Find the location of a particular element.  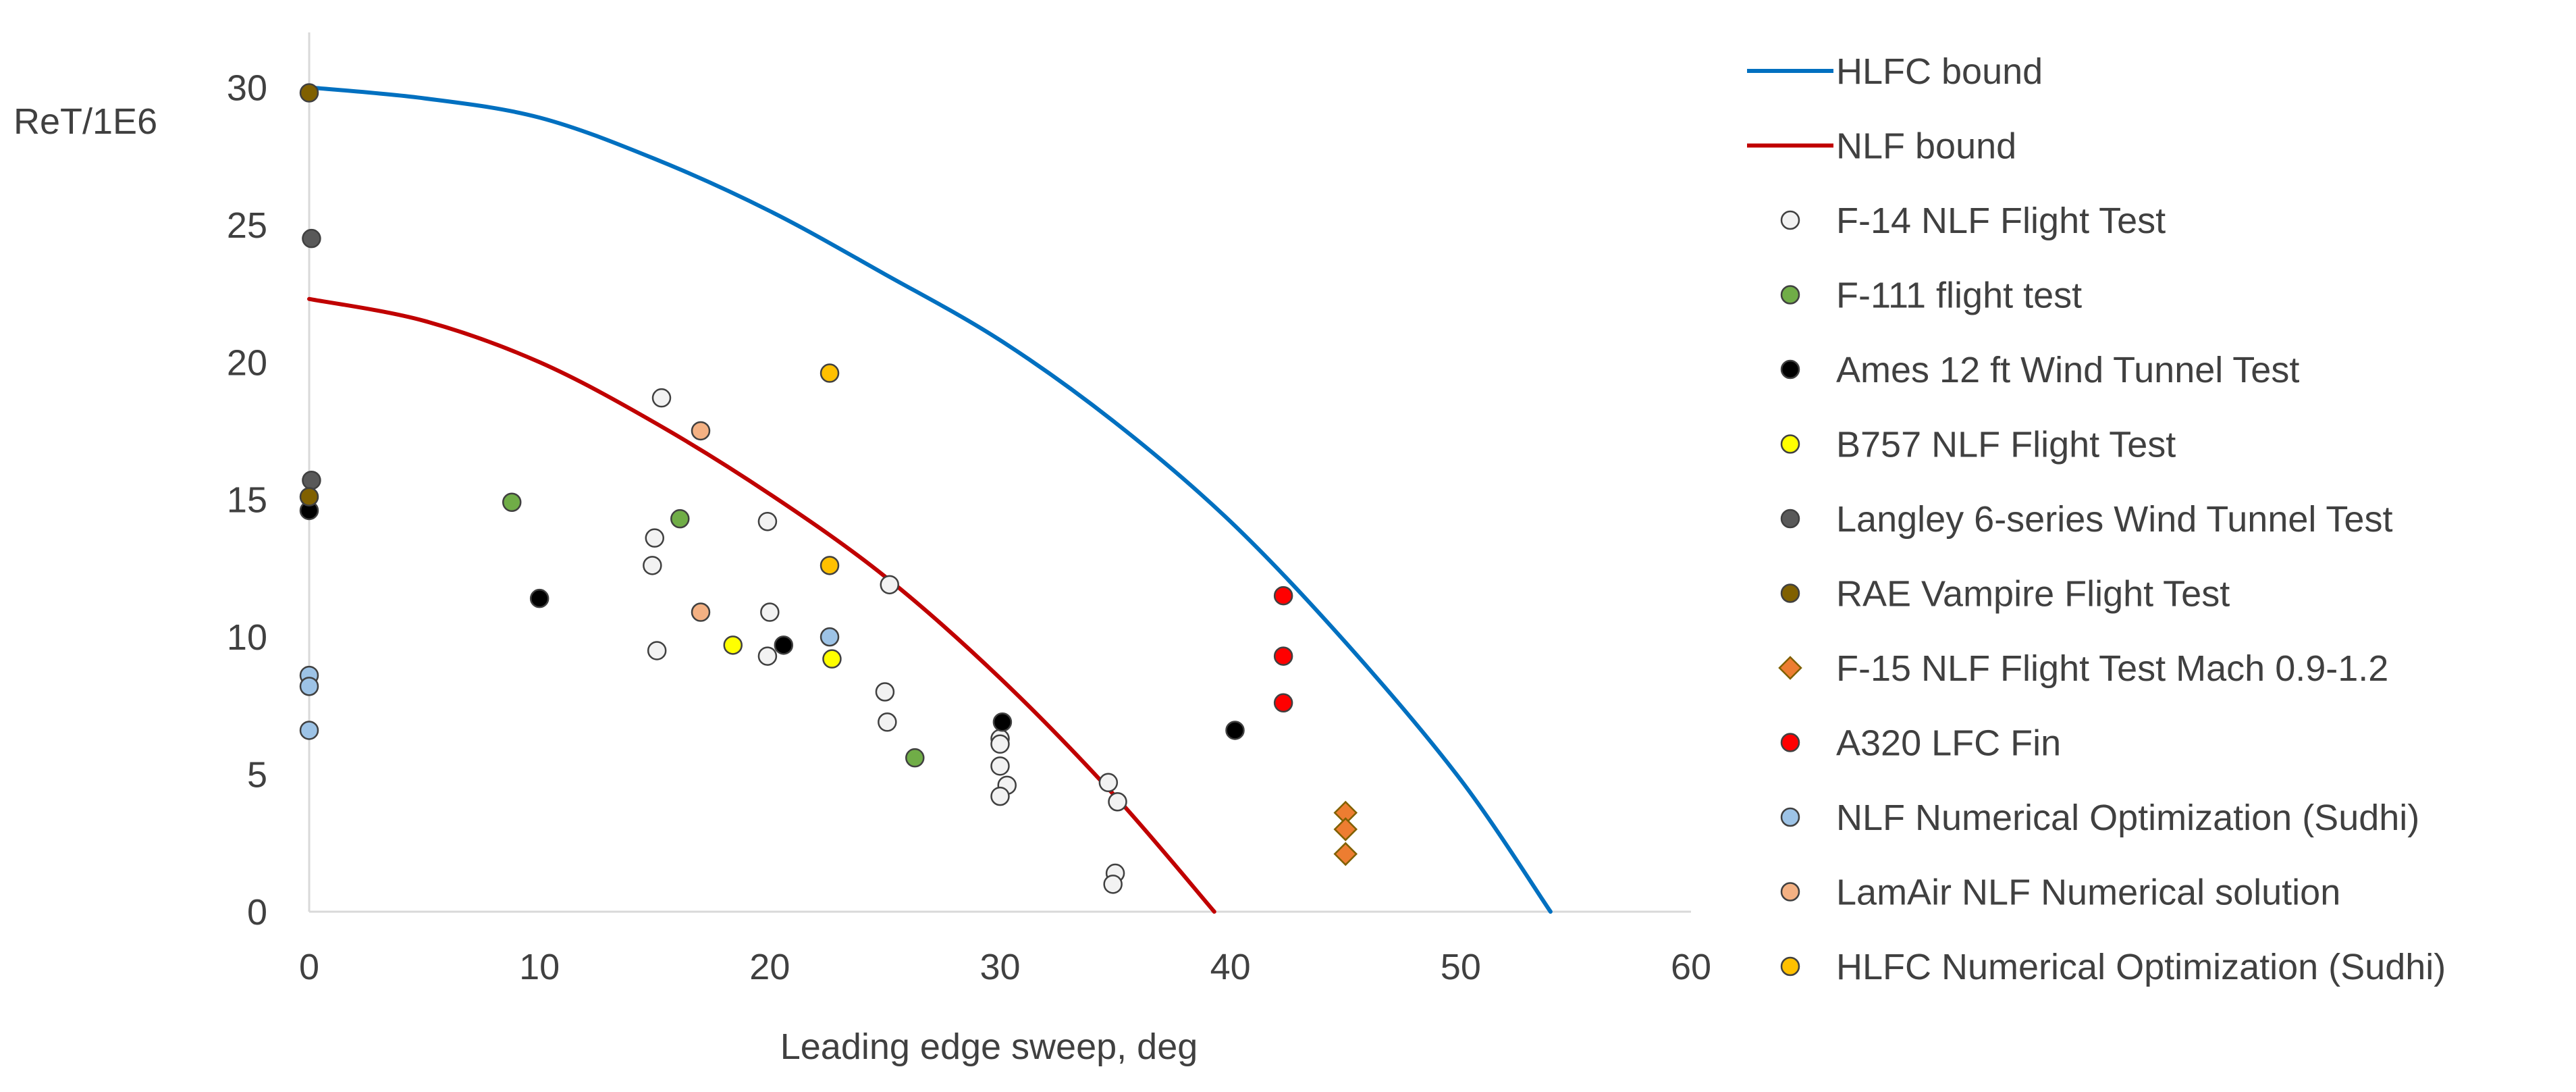

x-tick-label: 50 is located at coordinates (1461, 967).